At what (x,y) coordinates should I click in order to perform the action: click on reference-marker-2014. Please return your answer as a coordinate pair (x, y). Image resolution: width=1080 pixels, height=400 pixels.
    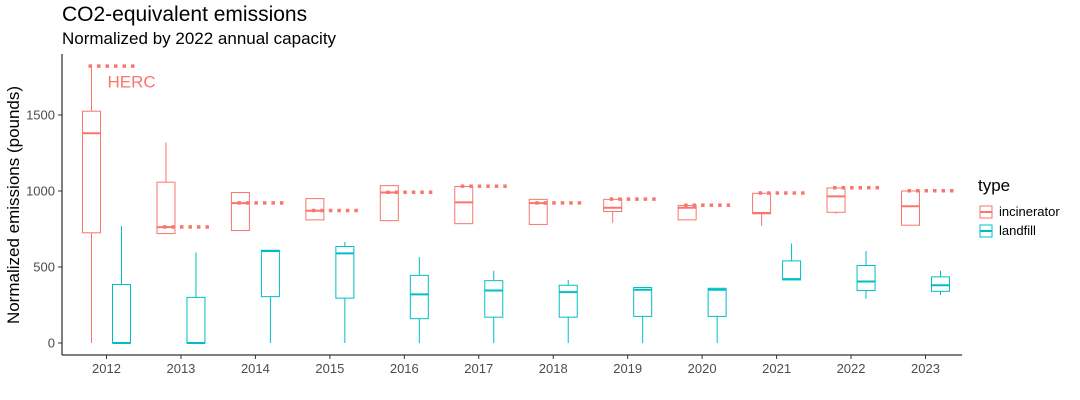
    Looking at the image, I should click on (260, 203).